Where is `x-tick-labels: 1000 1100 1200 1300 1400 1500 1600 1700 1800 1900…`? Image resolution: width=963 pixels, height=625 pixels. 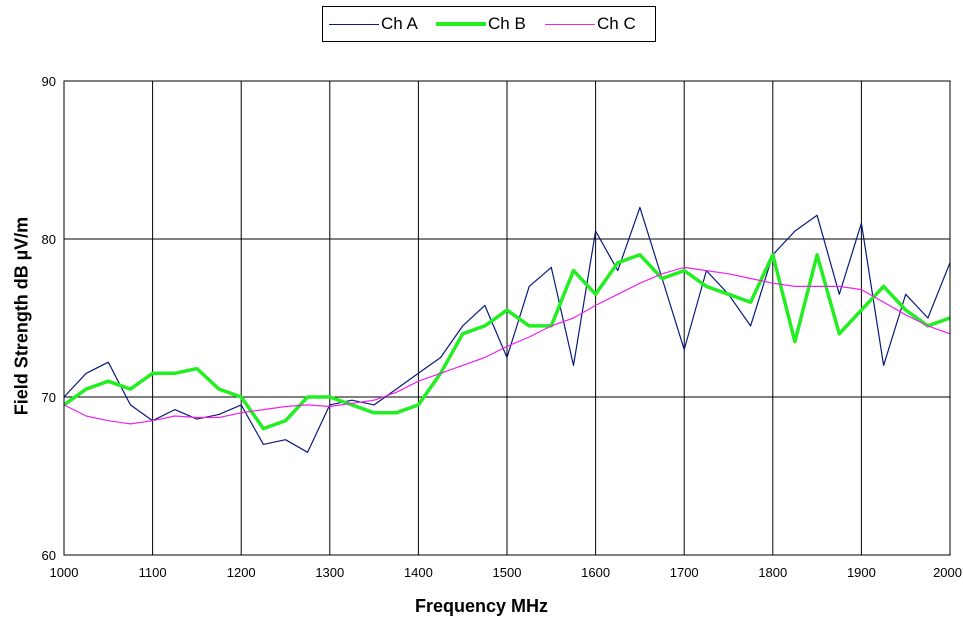 x-tick-labels: 1000 1100 1200 1300 1400 1500 1600 1700 1800 1900… is located at coordinates (506, 572).